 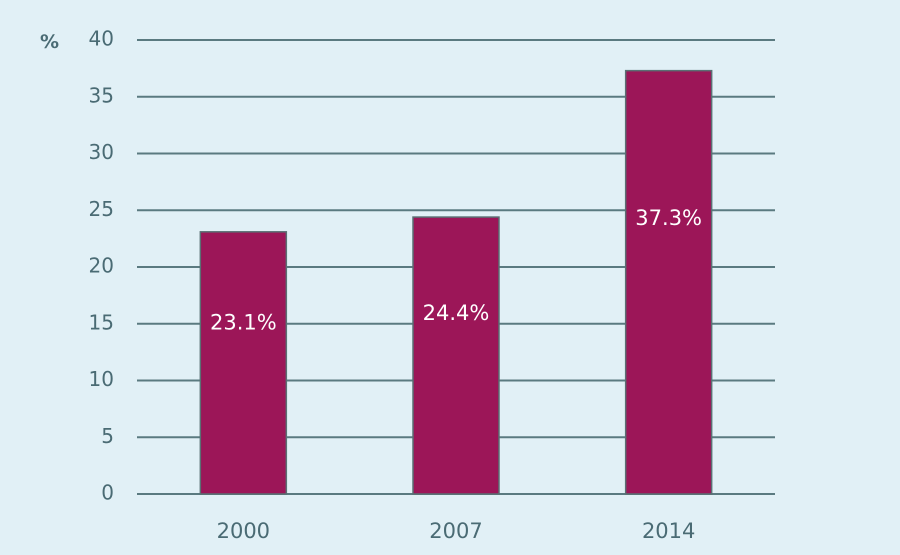 I want to click on bar-2000, so click(x=243, y=363).